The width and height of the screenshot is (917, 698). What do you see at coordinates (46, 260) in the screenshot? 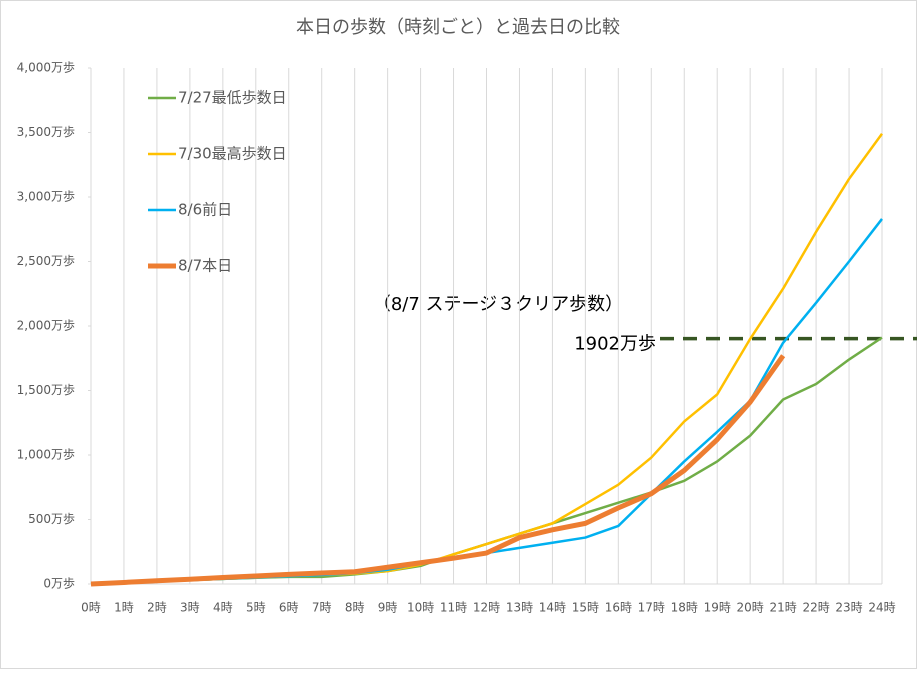
I see `y-tick-label: 2,500万歩` at bounding box center [46, 260].